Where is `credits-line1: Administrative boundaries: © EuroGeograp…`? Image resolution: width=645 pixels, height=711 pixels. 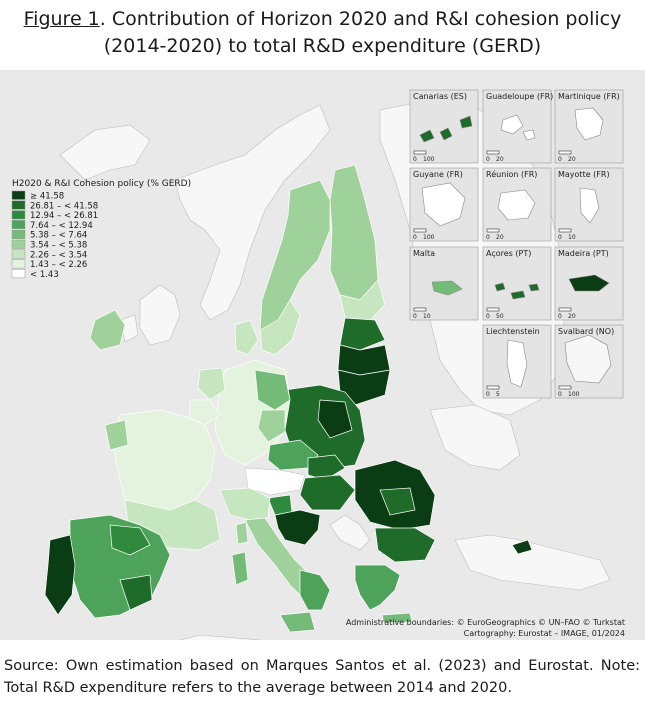 credits-line1: Administrative boundaries: © EuroGeograp… is located at coordinates (485, 622).